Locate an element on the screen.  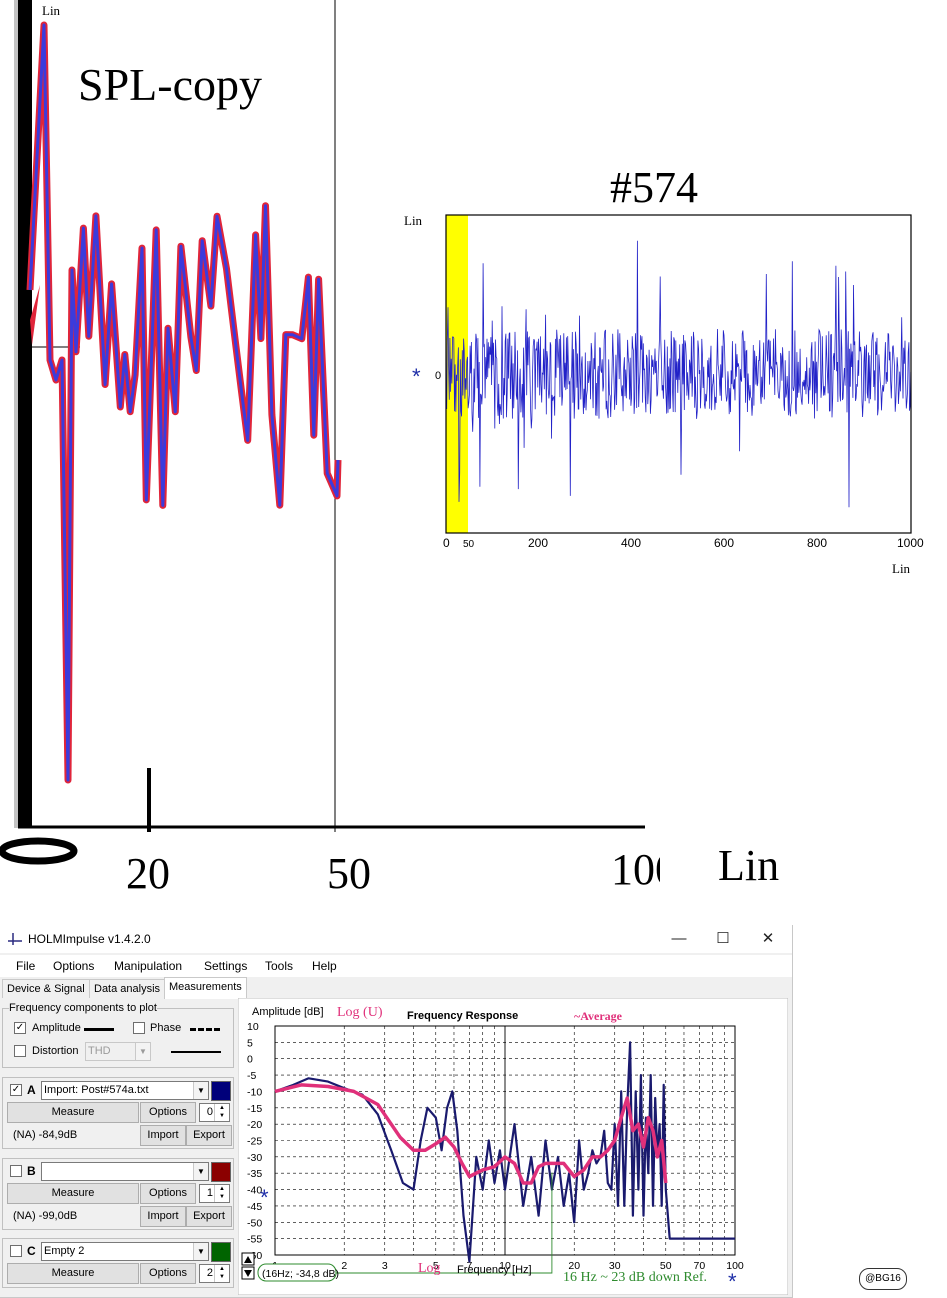
fr-y-tick-label: -20 is located at coordinates (254, 1125).